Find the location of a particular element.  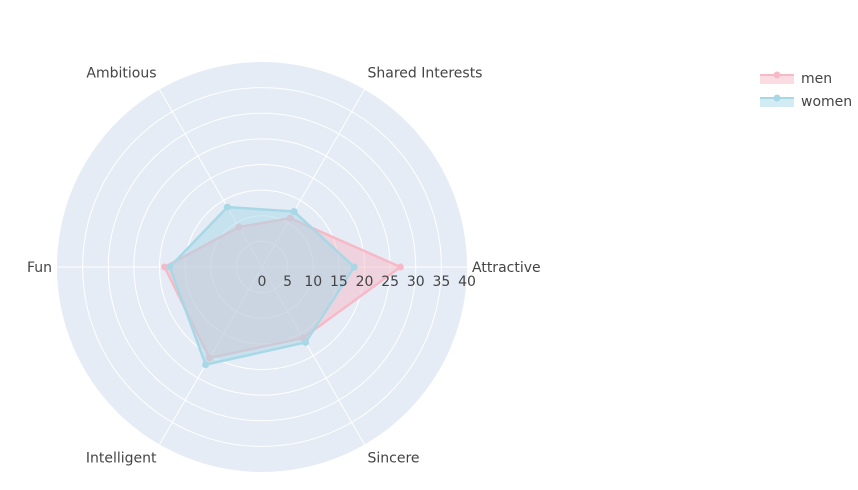

legend-label: men is located at coordinates (816, 79).